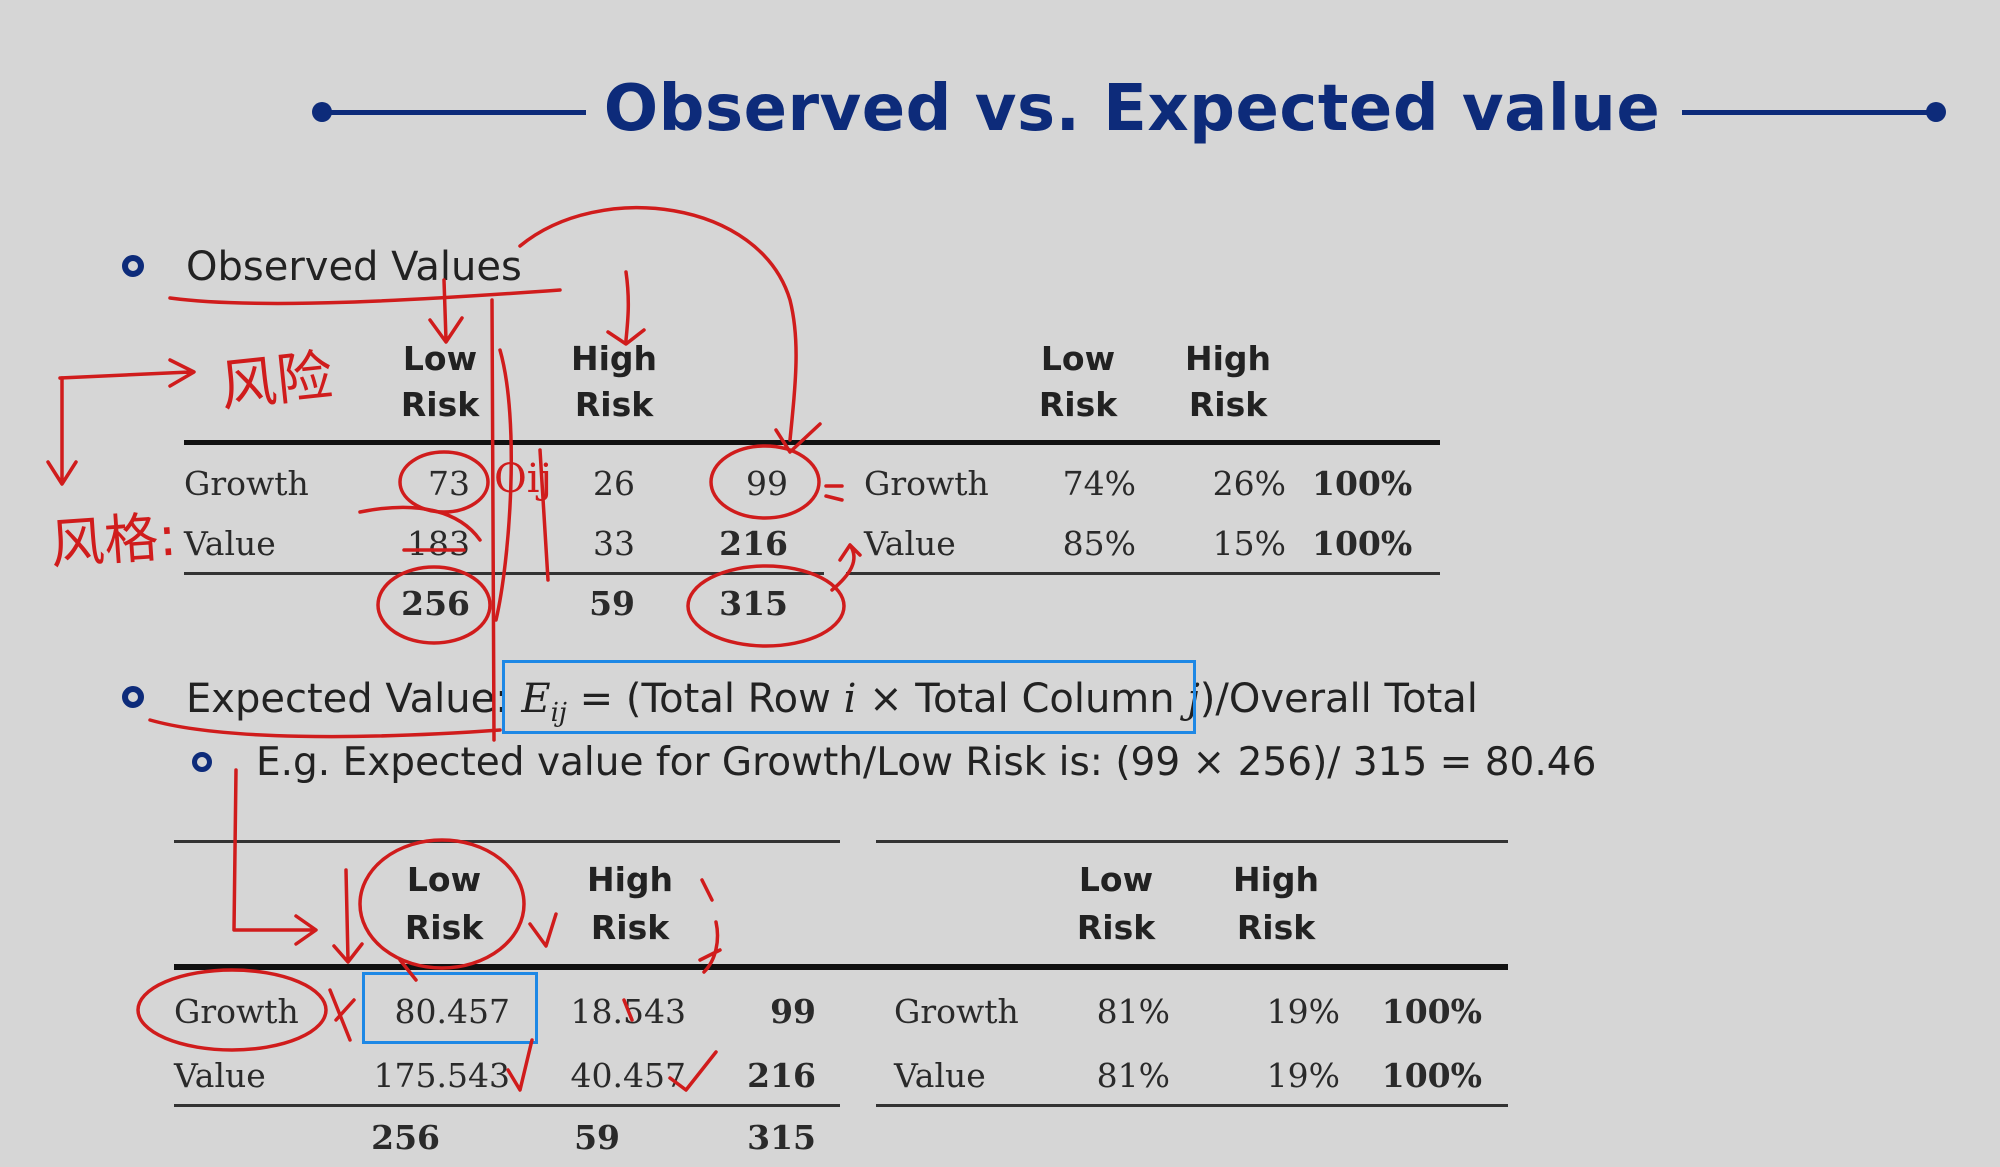 The width and height of the screenshot is (2000, 1167). I want to click on exp-total-high: 59, so click(597, 1137).